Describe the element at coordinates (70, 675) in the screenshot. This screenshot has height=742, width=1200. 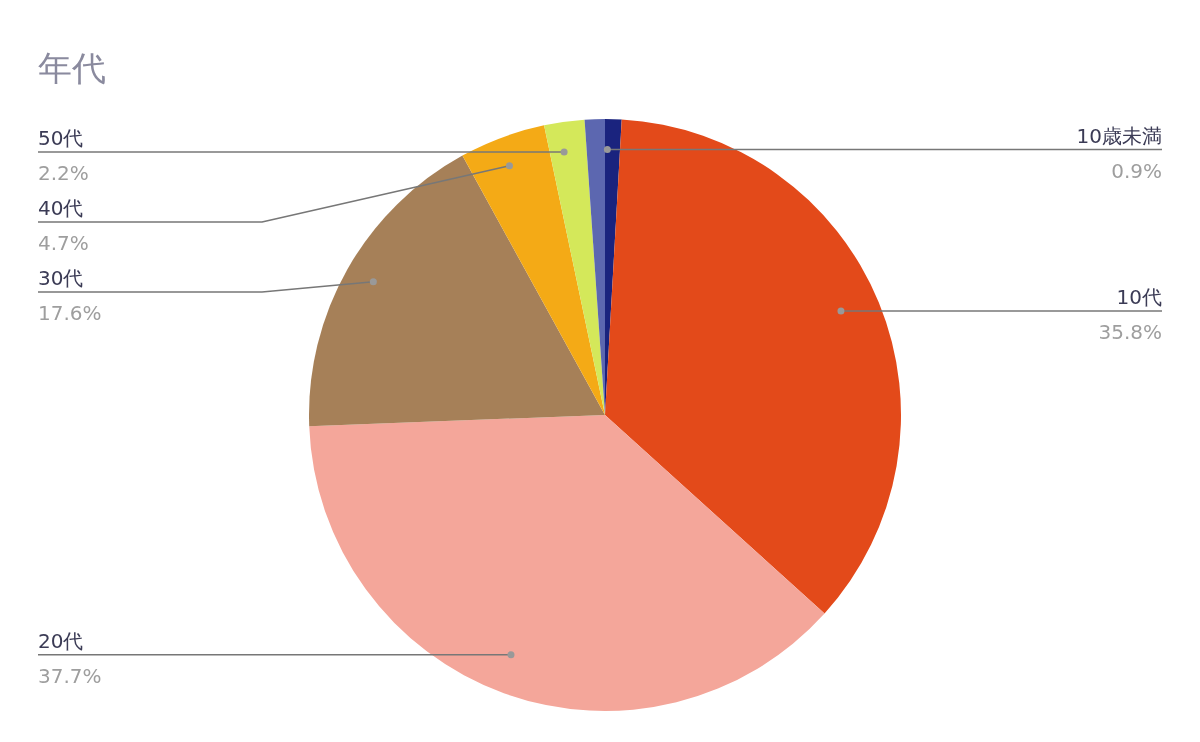
I see `data-label: 37.7%` at that location.